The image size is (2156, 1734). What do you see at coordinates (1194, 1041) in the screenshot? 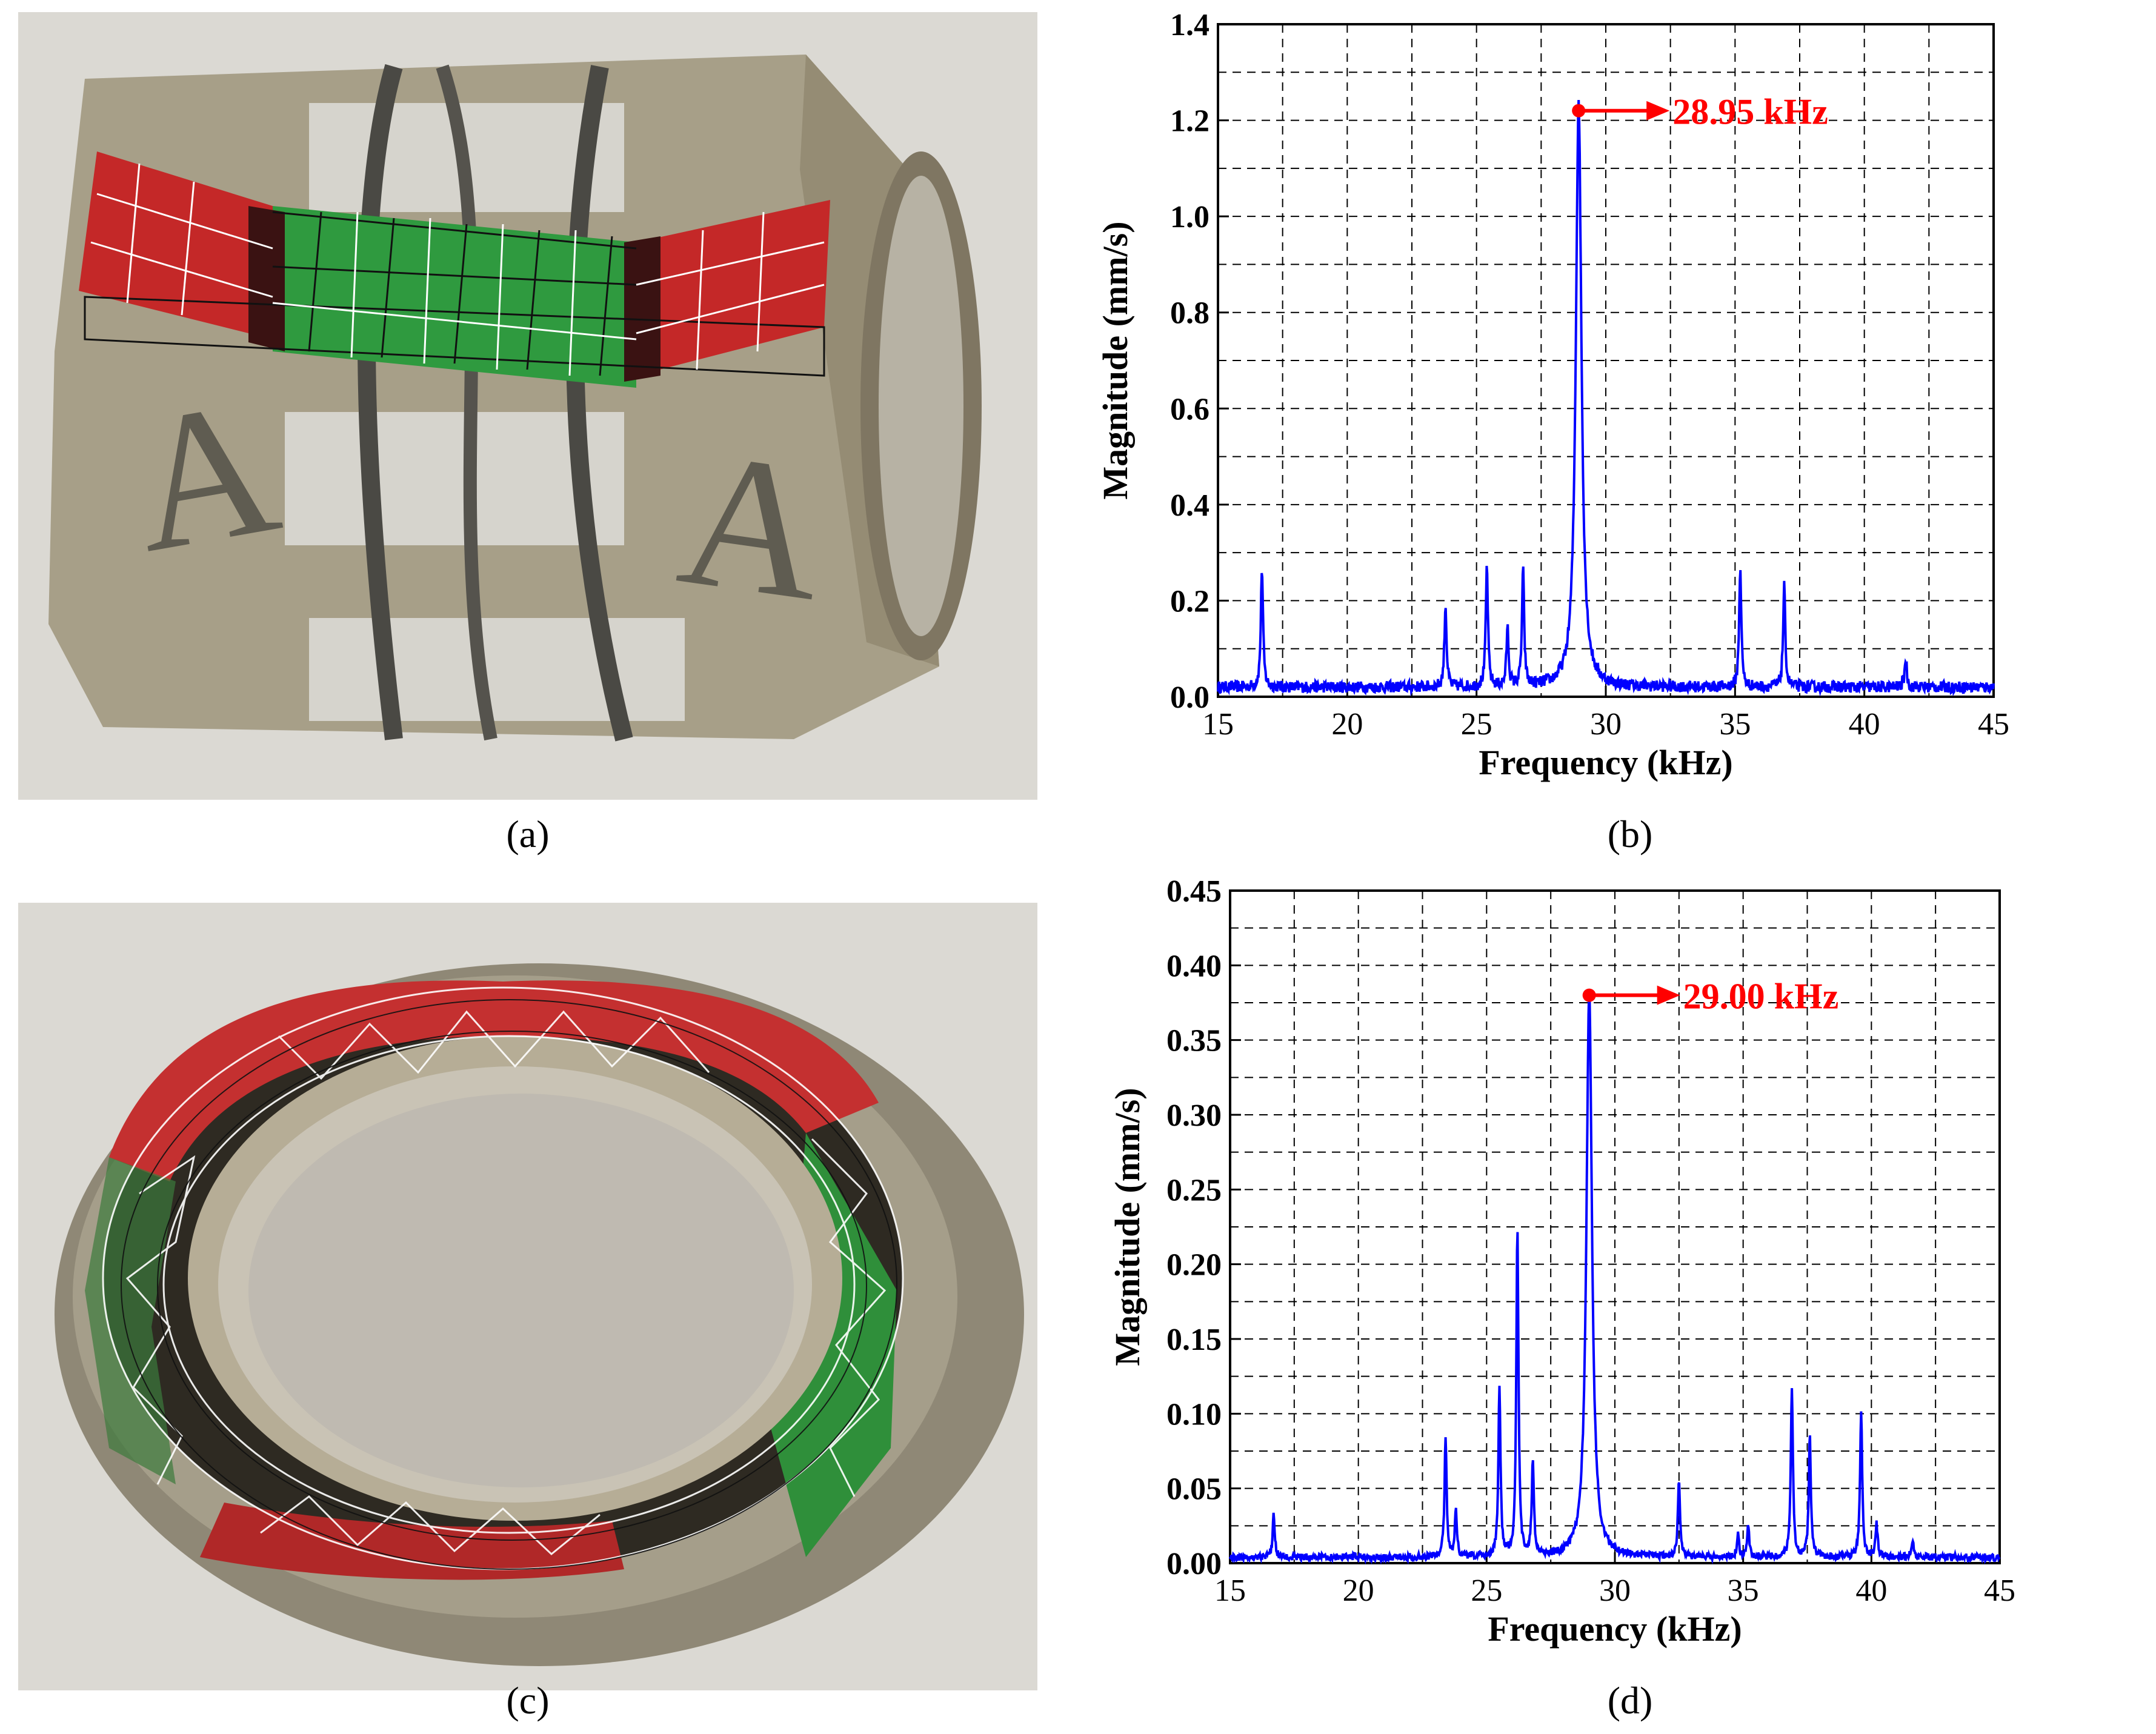
I see `y-tick-label: 0.35` at bounding box center [1194, 1041].